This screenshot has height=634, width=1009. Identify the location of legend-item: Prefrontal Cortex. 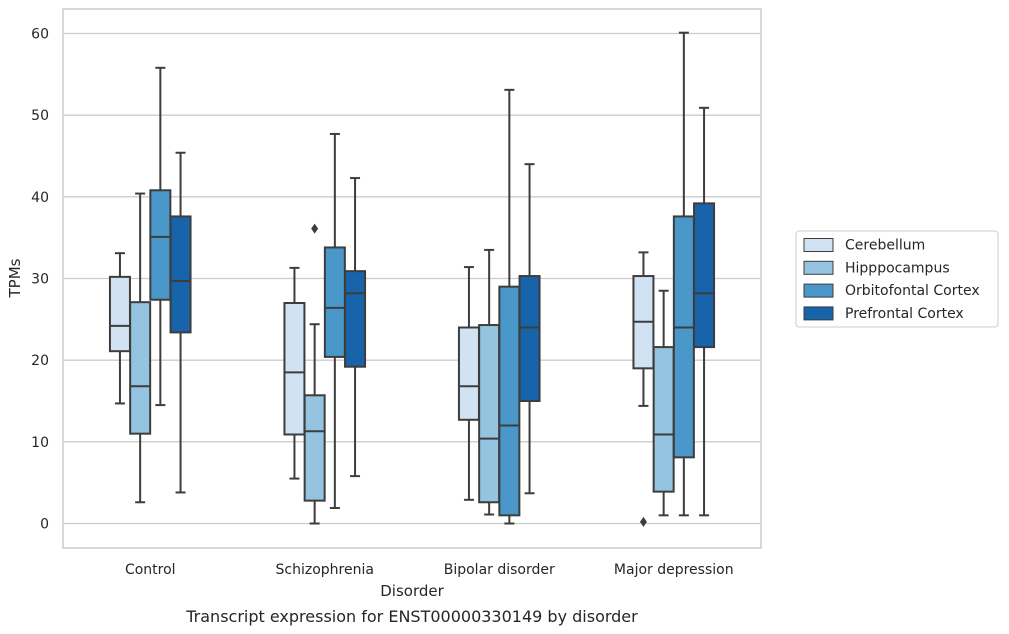
(883, 314).